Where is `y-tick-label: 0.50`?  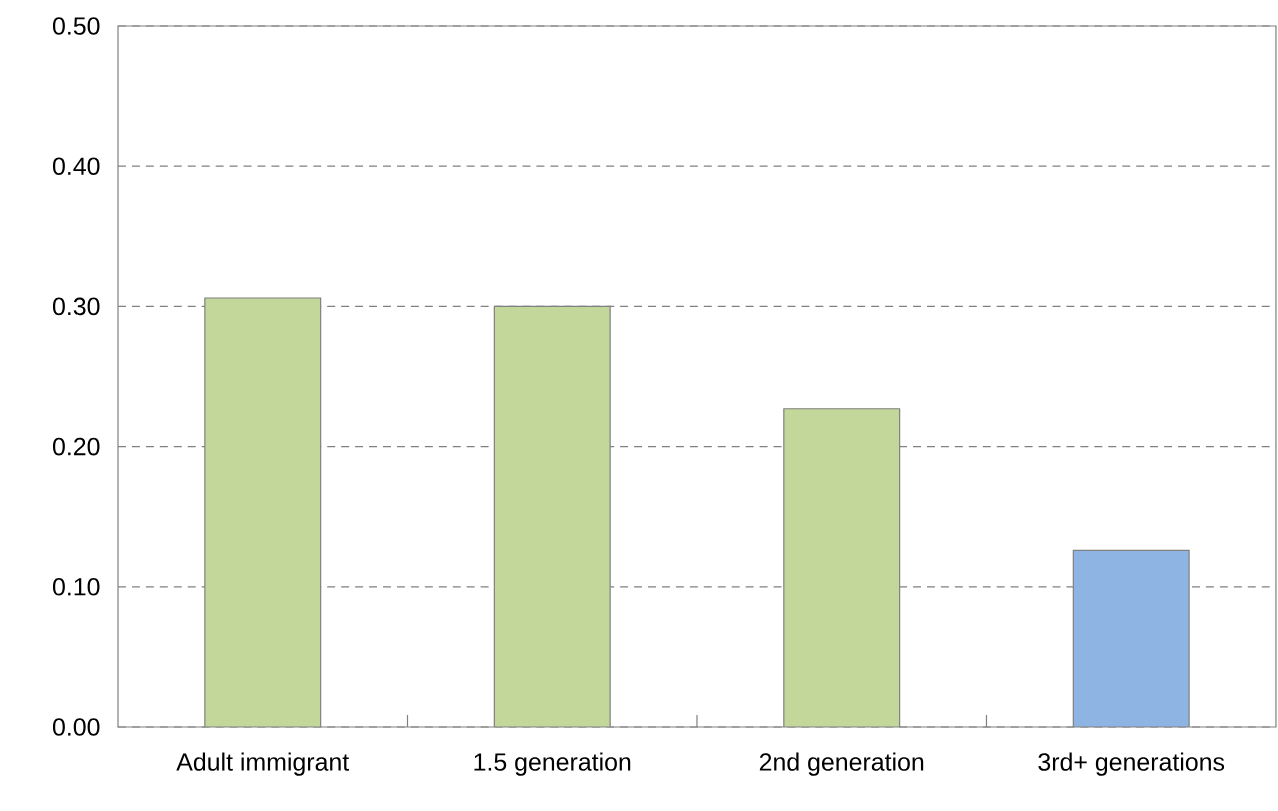
y-tick-label: 0.50 is located at coordinates (76, 26).